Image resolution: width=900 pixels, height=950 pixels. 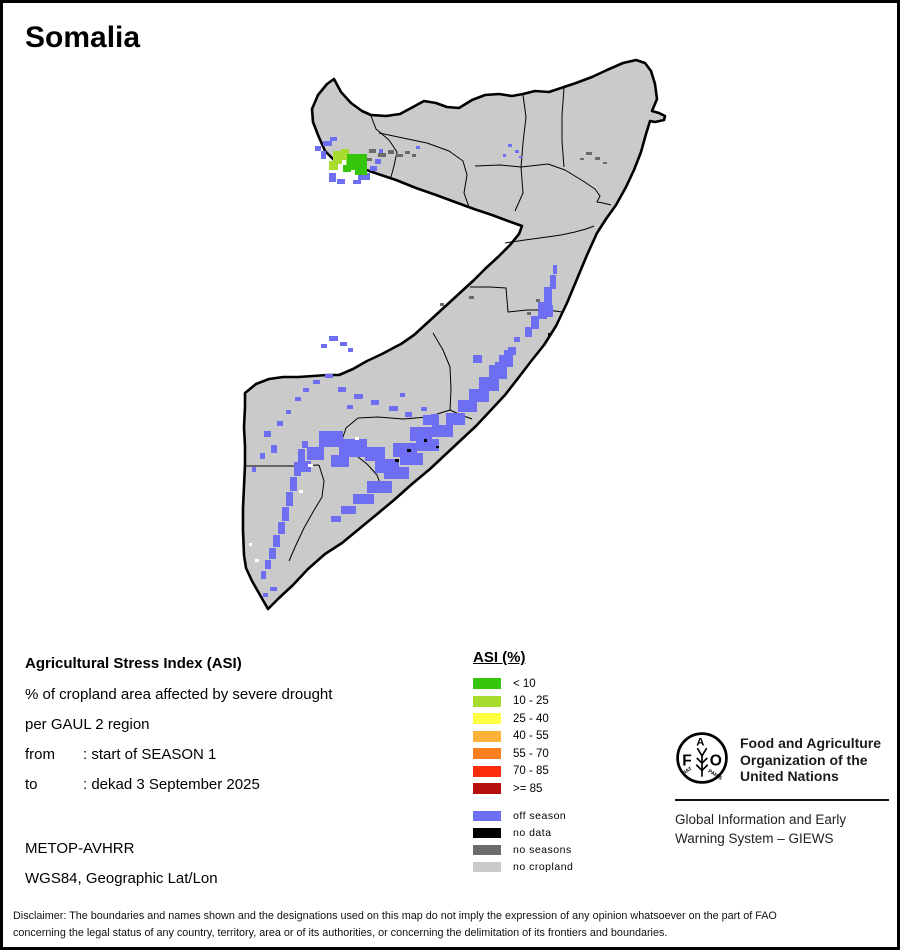 I want to click on to-label: to, so click(x=31, y=784).